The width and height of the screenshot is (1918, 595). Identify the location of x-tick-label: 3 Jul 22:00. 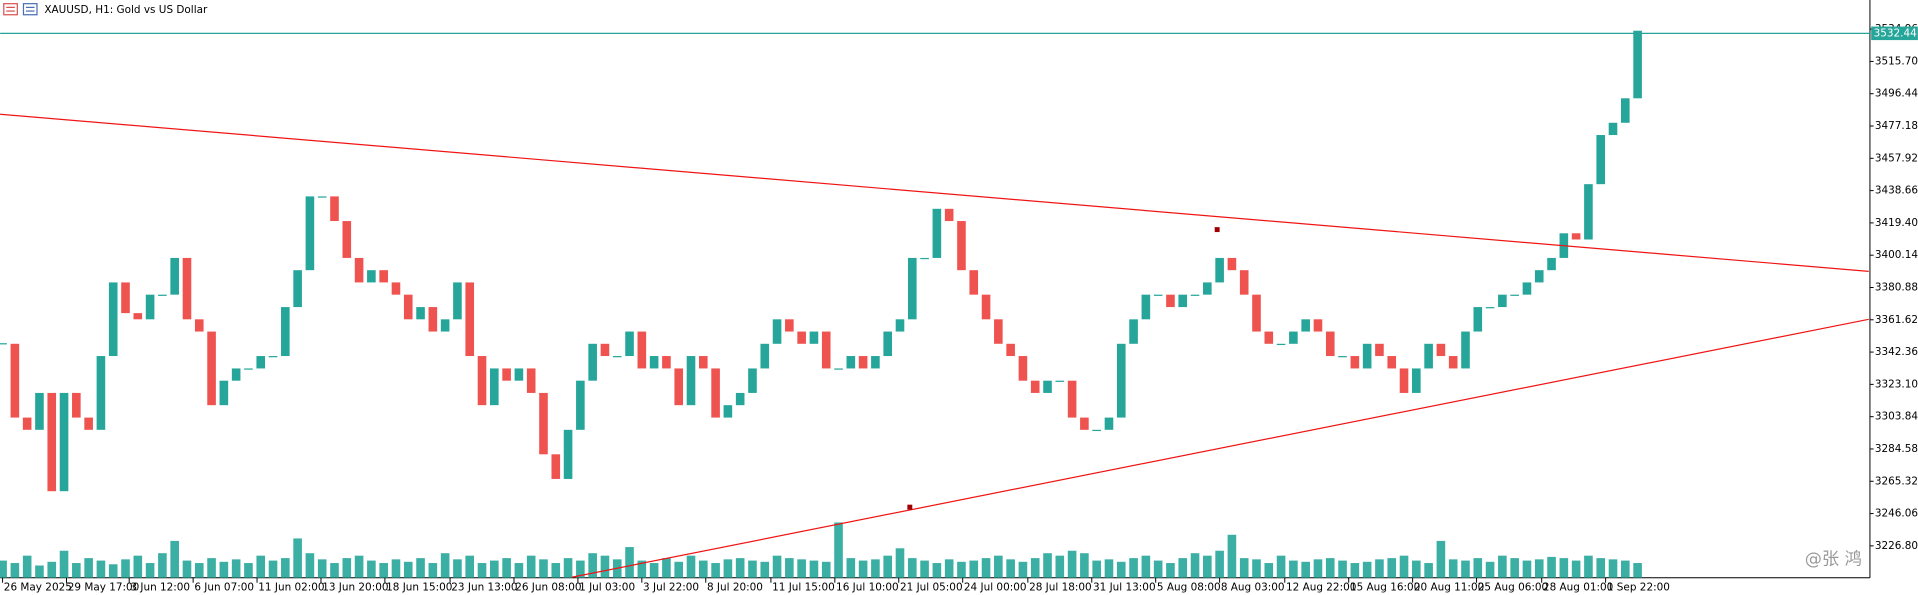
(671, 588).